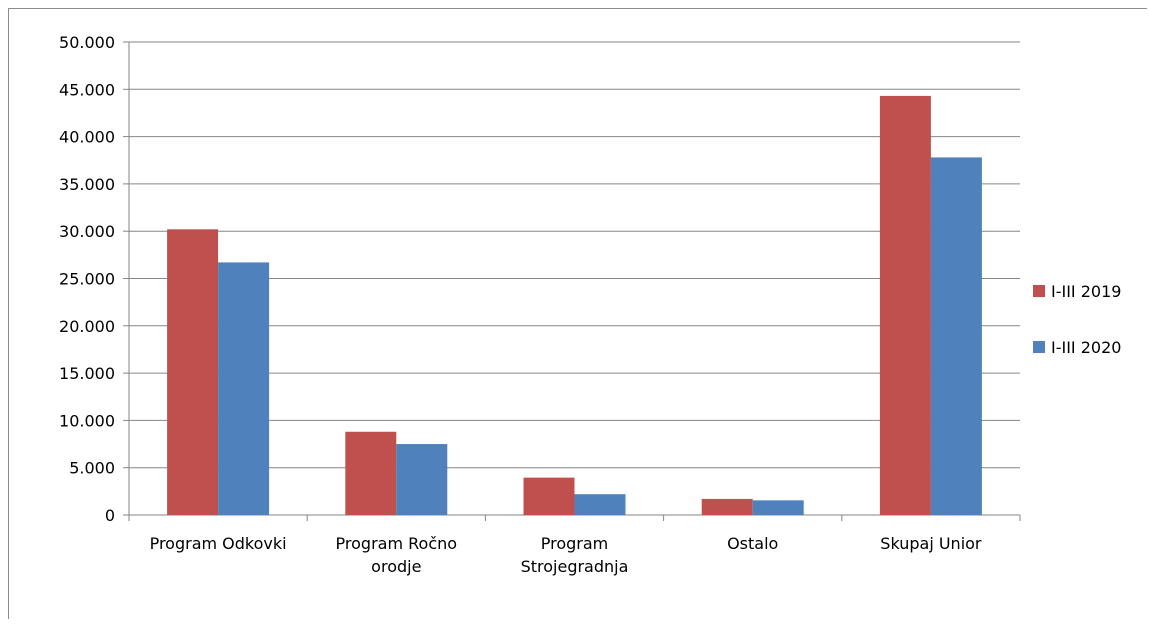 The height and width of the screenshot is (624, 1149). What do you see at coordinates (87, 326) in the screenshot?
I see `y-tick-label: 20.000` at bounding box center [87, 326].